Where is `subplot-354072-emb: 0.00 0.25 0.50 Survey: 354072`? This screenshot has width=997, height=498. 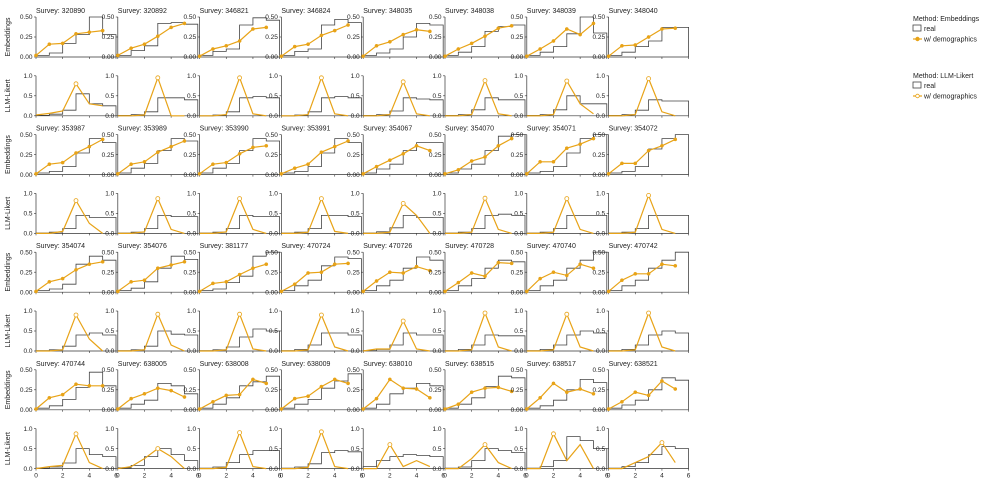 subplot-354072-emb: 0.00 0.25 0.50 Survey: 354072 is located at coordinates (640, 152).